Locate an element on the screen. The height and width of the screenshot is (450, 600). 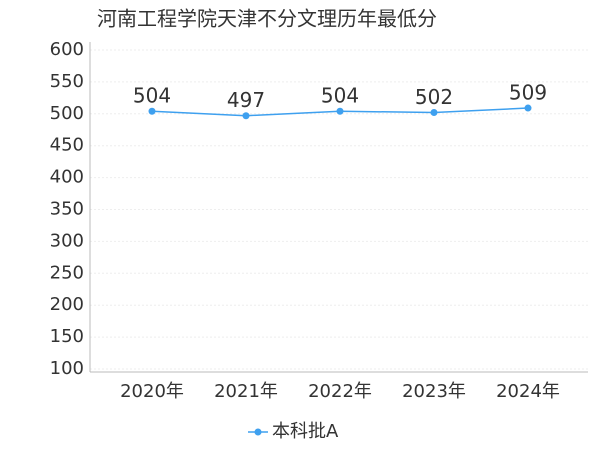
y-tick-label: 550 is located at coordinates (67, 81).